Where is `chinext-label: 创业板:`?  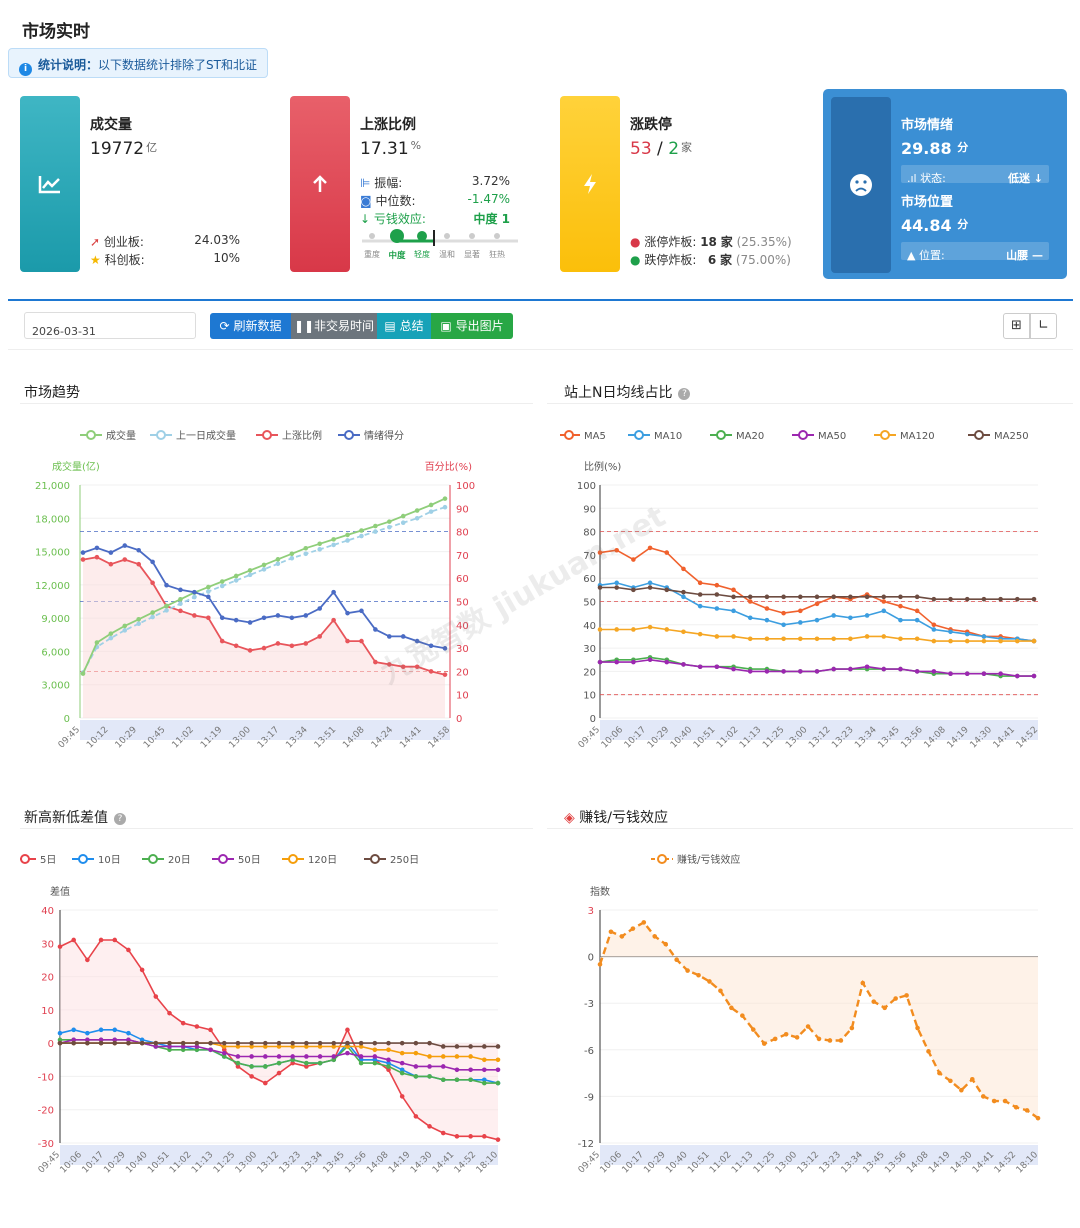 chinext-label: 创业板: is located at coordinates (123, 242).